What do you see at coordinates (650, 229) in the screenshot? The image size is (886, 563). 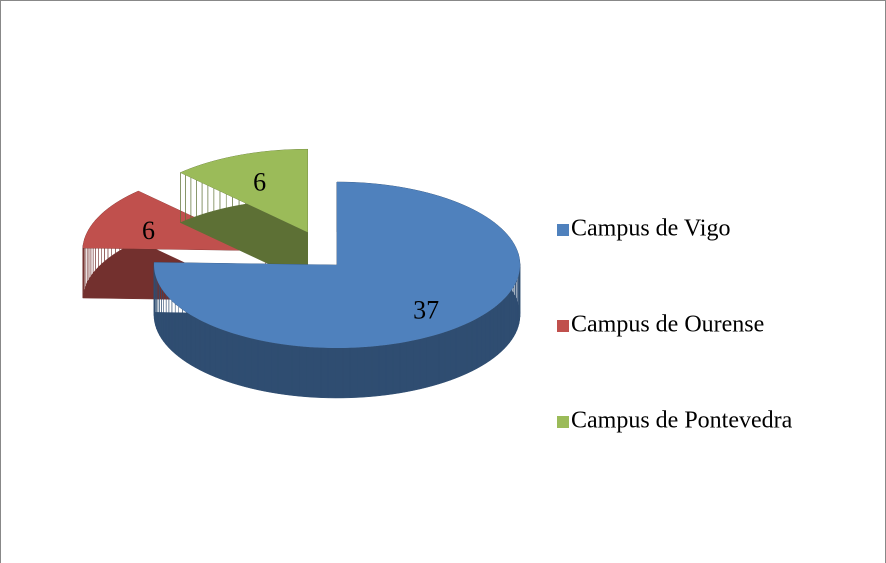 I see `legend-label: Campus de Vigo` at bounding box center [650, 229].